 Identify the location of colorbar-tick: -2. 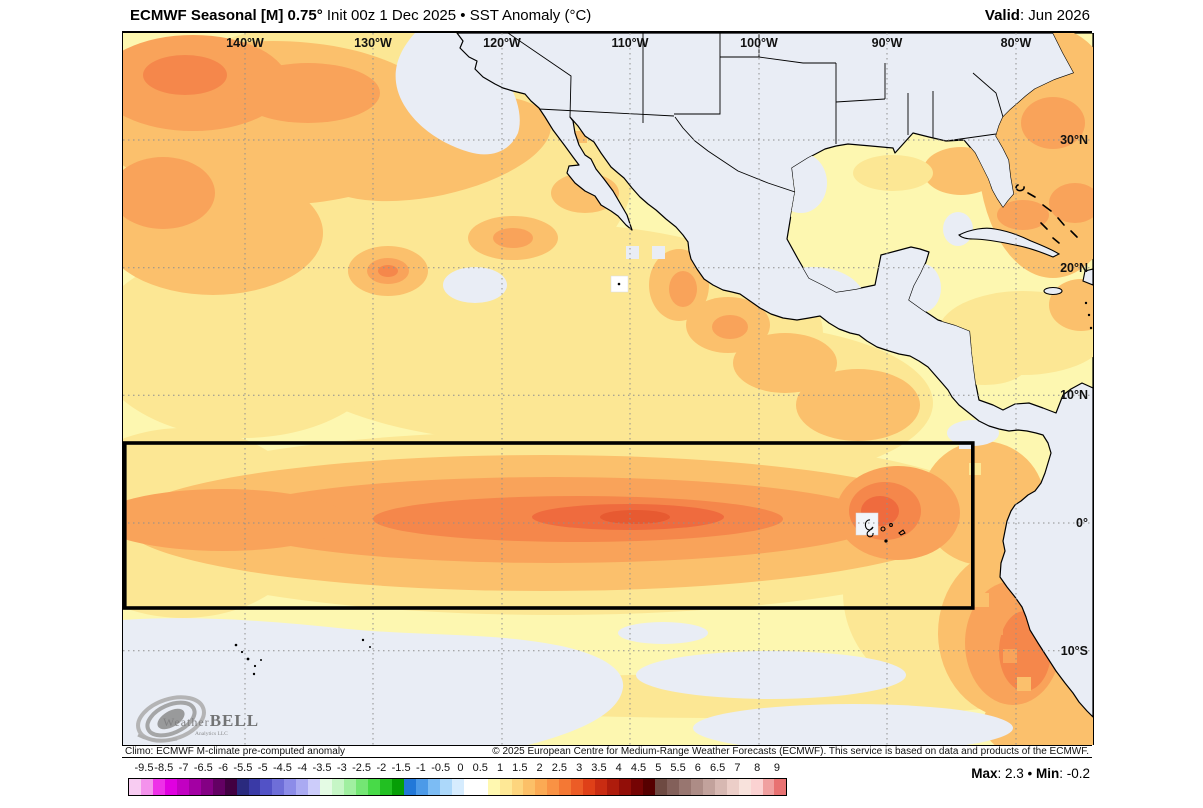
(381, 768).